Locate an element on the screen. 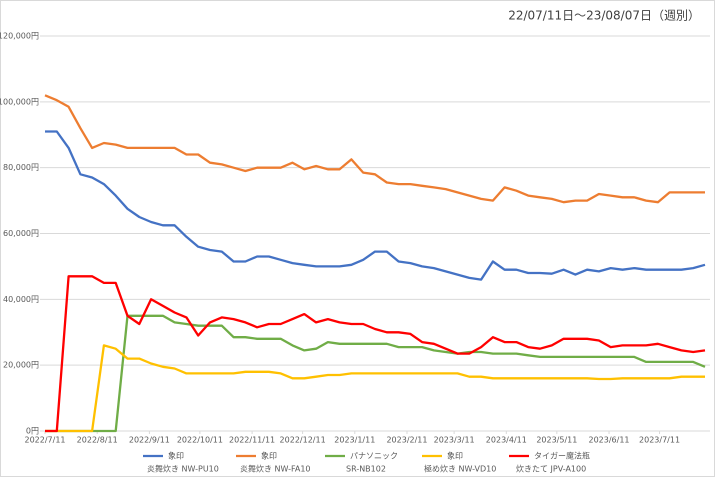  y-tick-label: 80,000円 is located at coordinates (21, 167).